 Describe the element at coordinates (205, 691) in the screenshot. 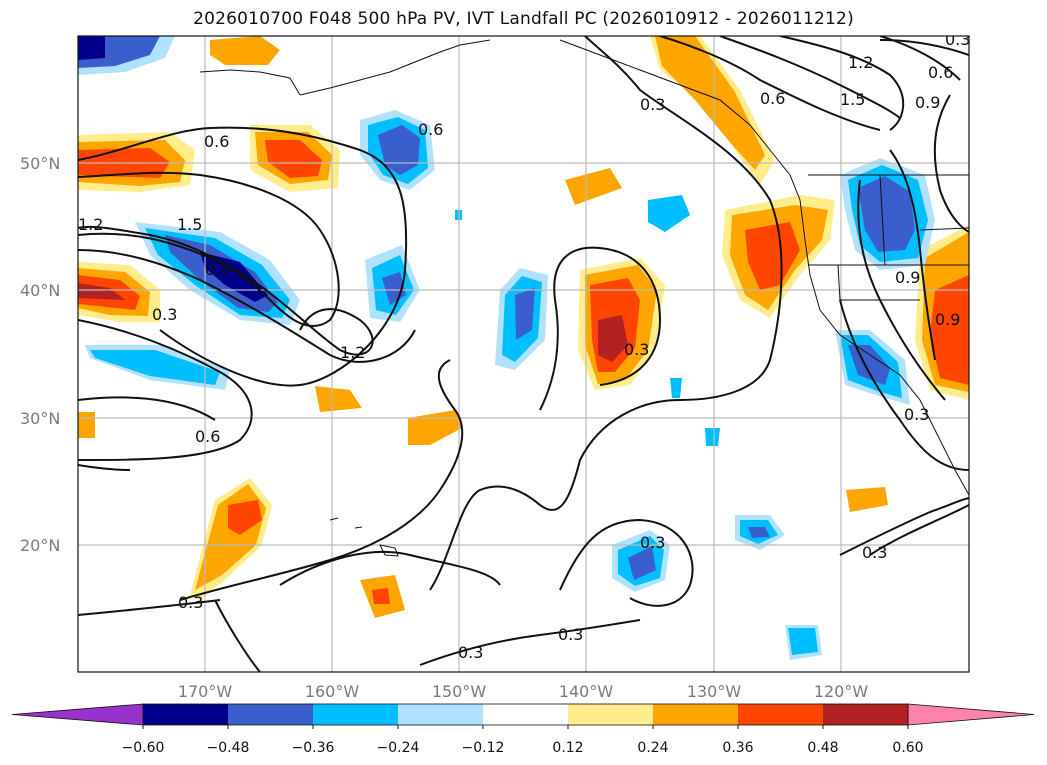

I see `lon-label: 170°W` at that location.